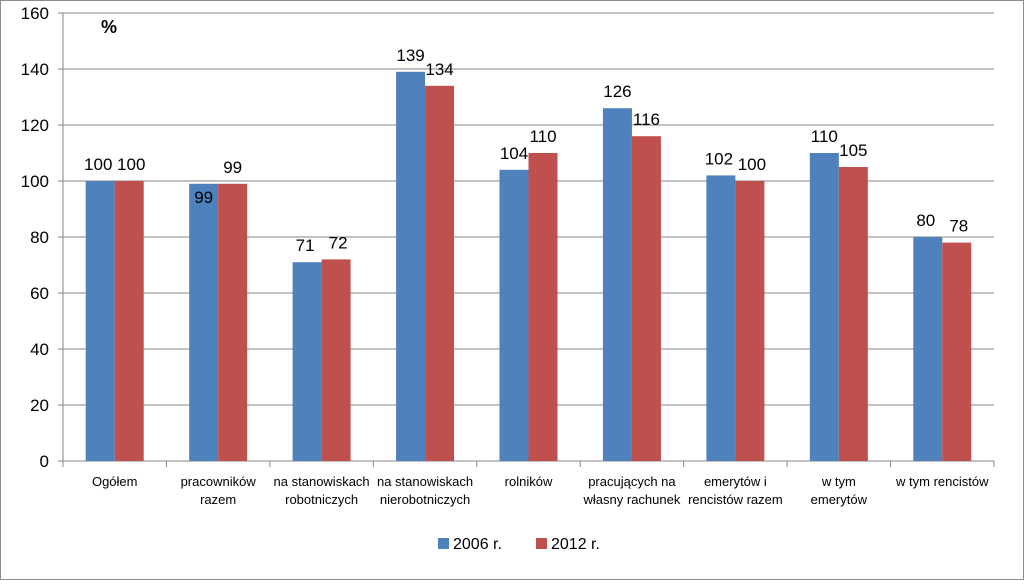 The width and height of the screenshot is (1024, 584). Describe the element at coordinates (219, 490) in the screenshot. I see `x-tick-label: pracowników razem` at that location.